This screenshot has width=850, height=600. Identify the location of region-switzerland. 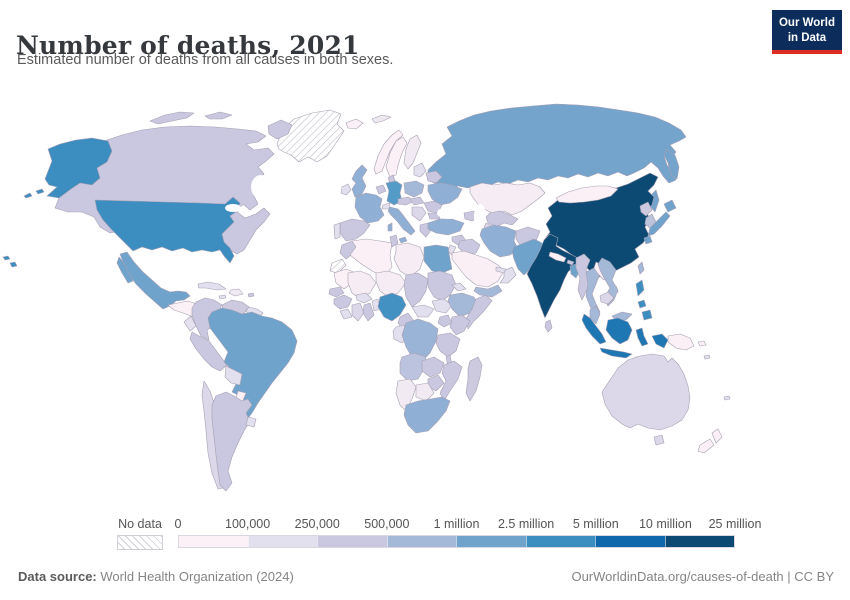
(386, 206).